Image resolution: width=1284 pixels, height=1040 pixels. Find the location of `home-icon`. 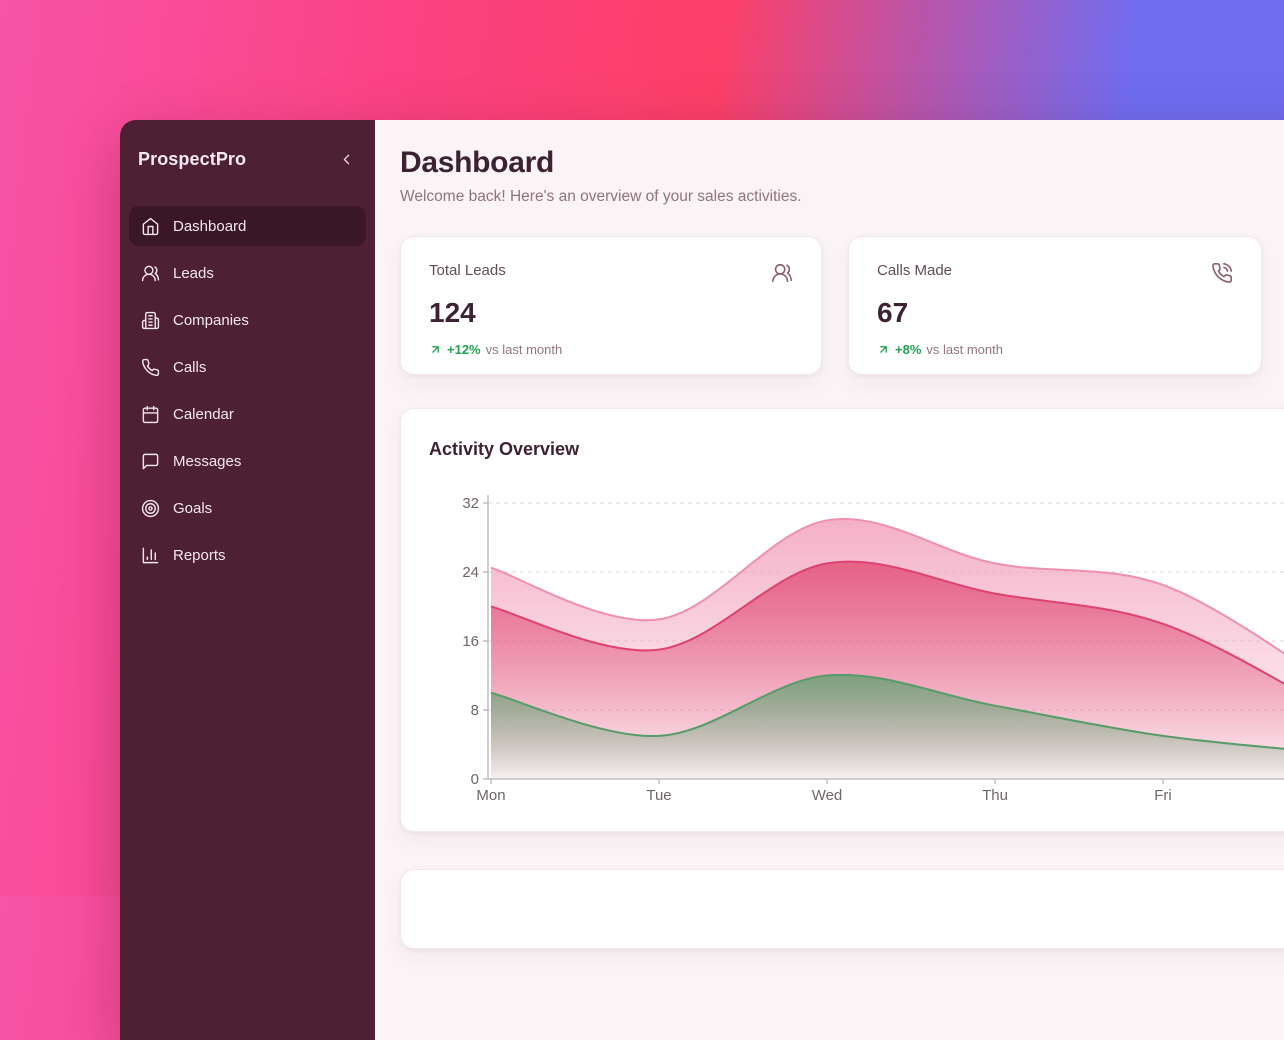

home-icon is located at coordinates (150, 226).